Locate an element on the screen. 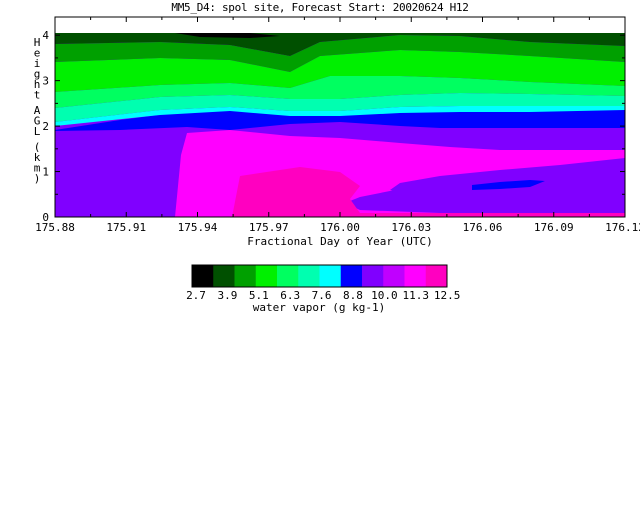 This screenshot has height=512, width=640. x-tick-label: 176.09 is located at coordinates (554, 227).